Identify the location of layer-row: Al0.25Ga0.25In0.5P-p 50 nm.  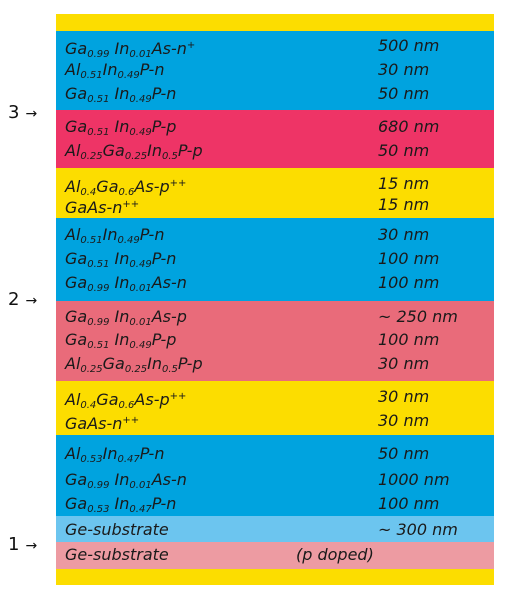
(275, 150).